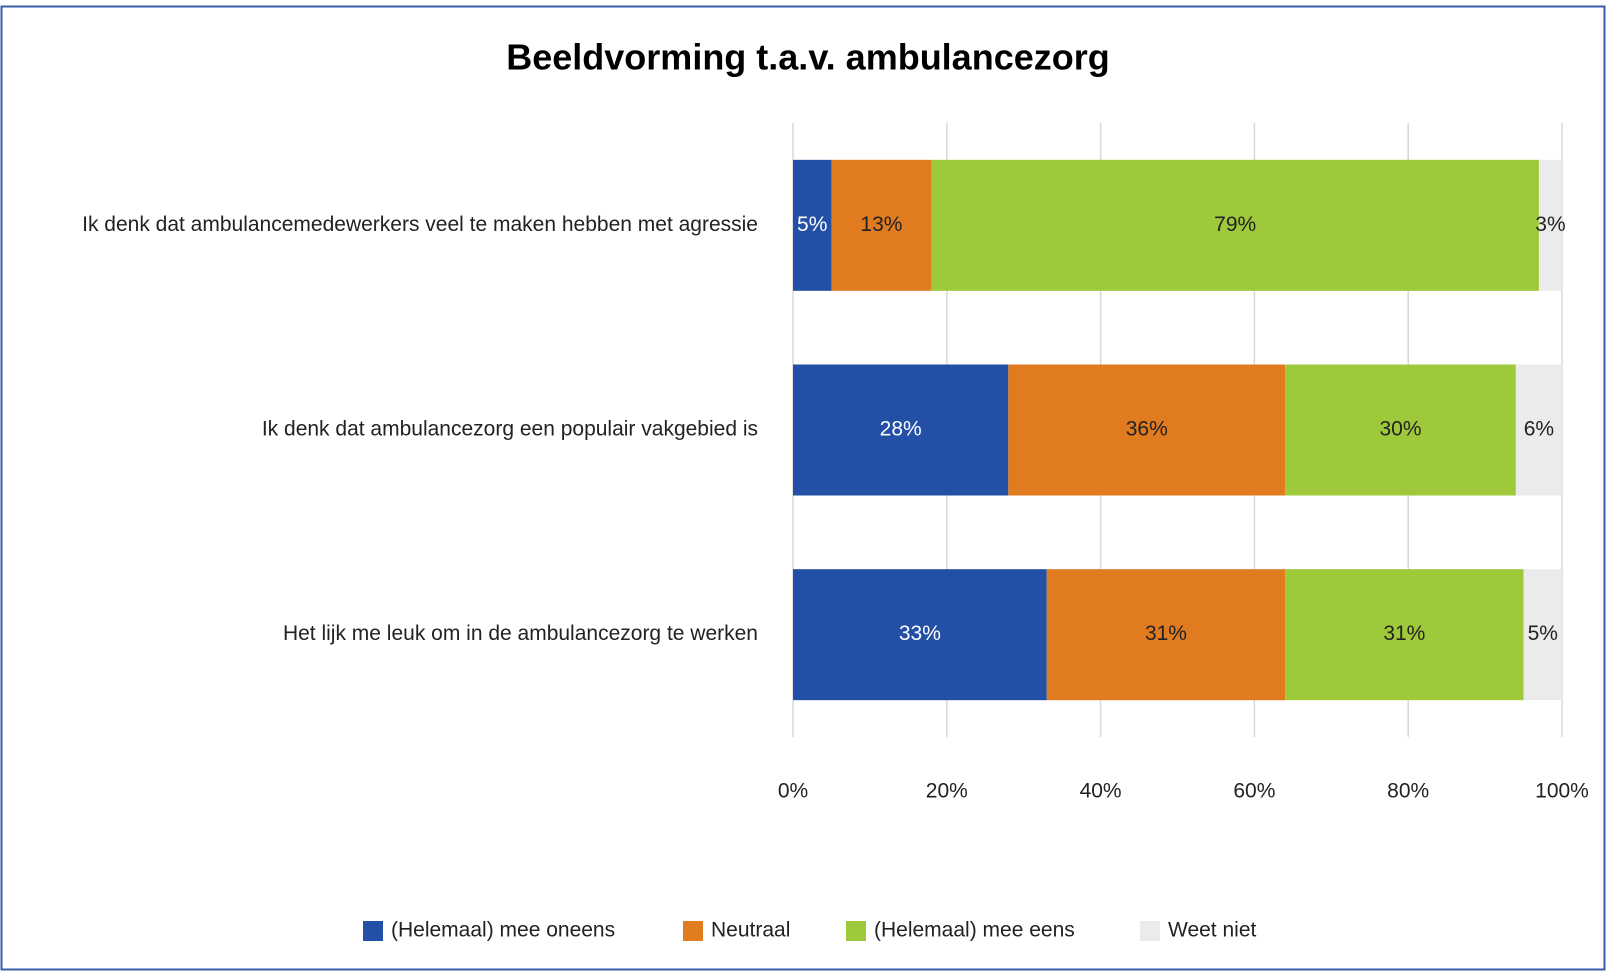 Image resolution: width=1606 pixels, height=971 pixels. I want to click on data-label: 13%, so click(881, 224).